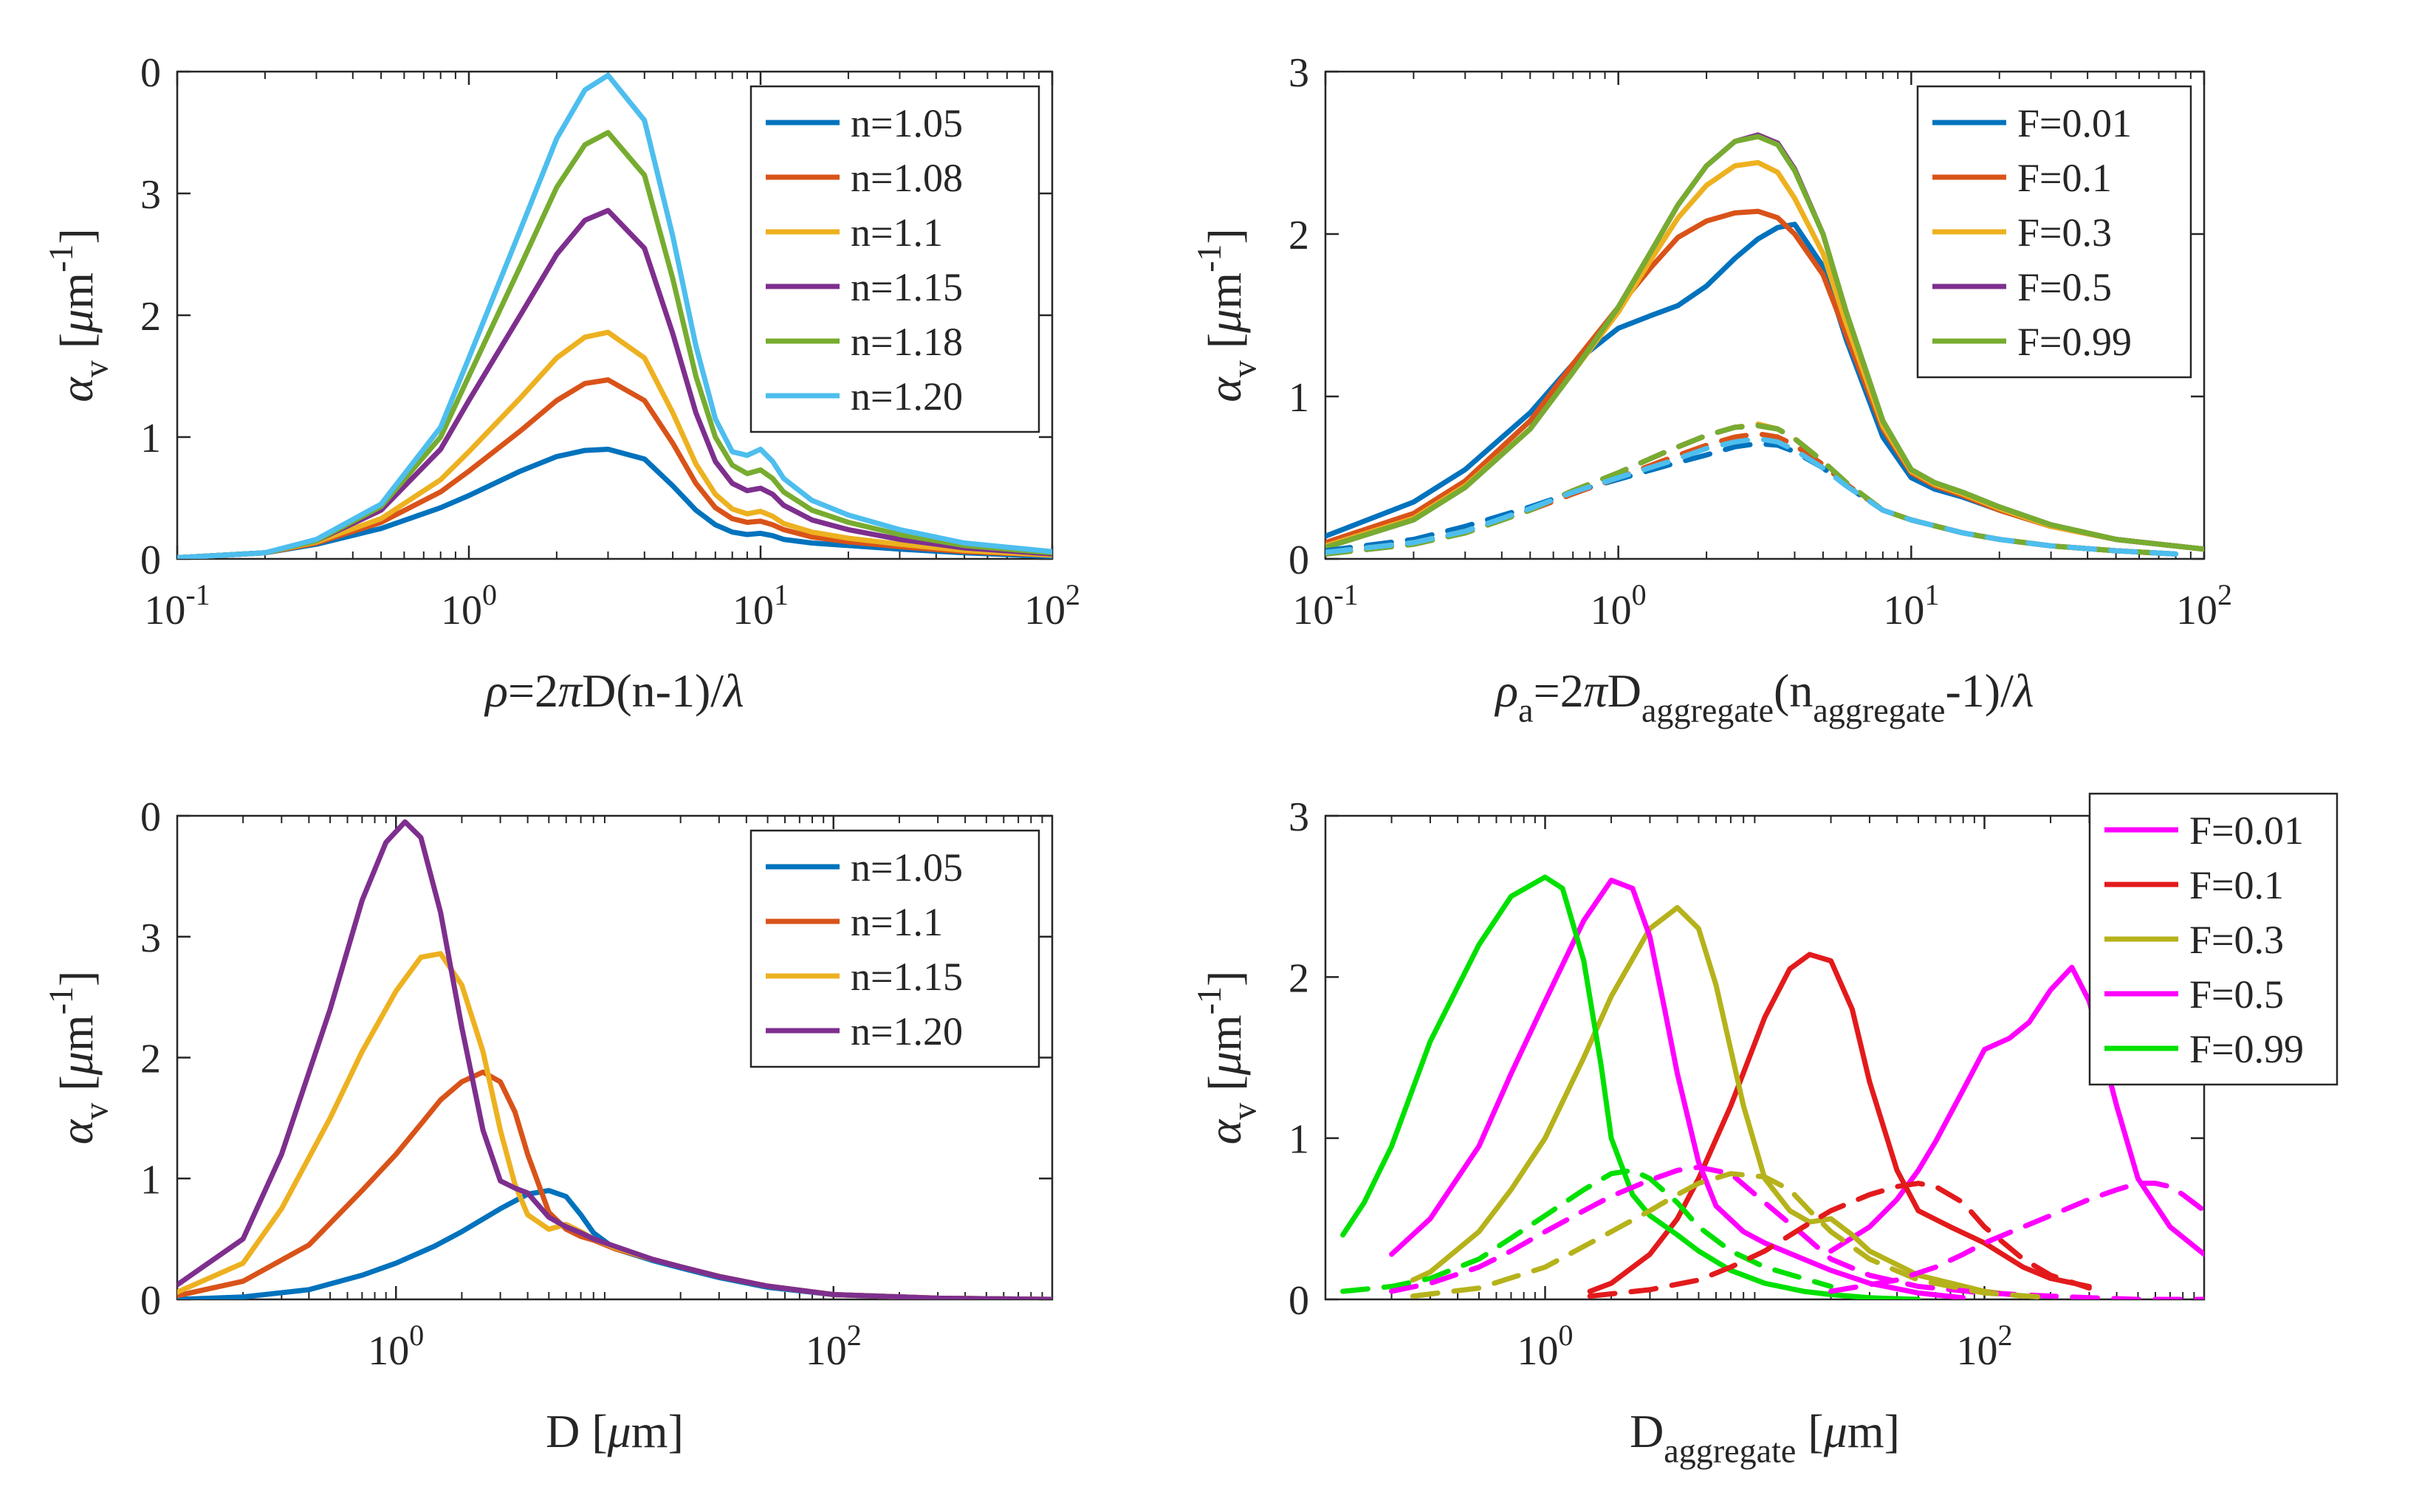 Image resolution: width=2419 pixels, height=1512 pixels. I want to click on series-line-F=0.1, so click(1840, 1123).